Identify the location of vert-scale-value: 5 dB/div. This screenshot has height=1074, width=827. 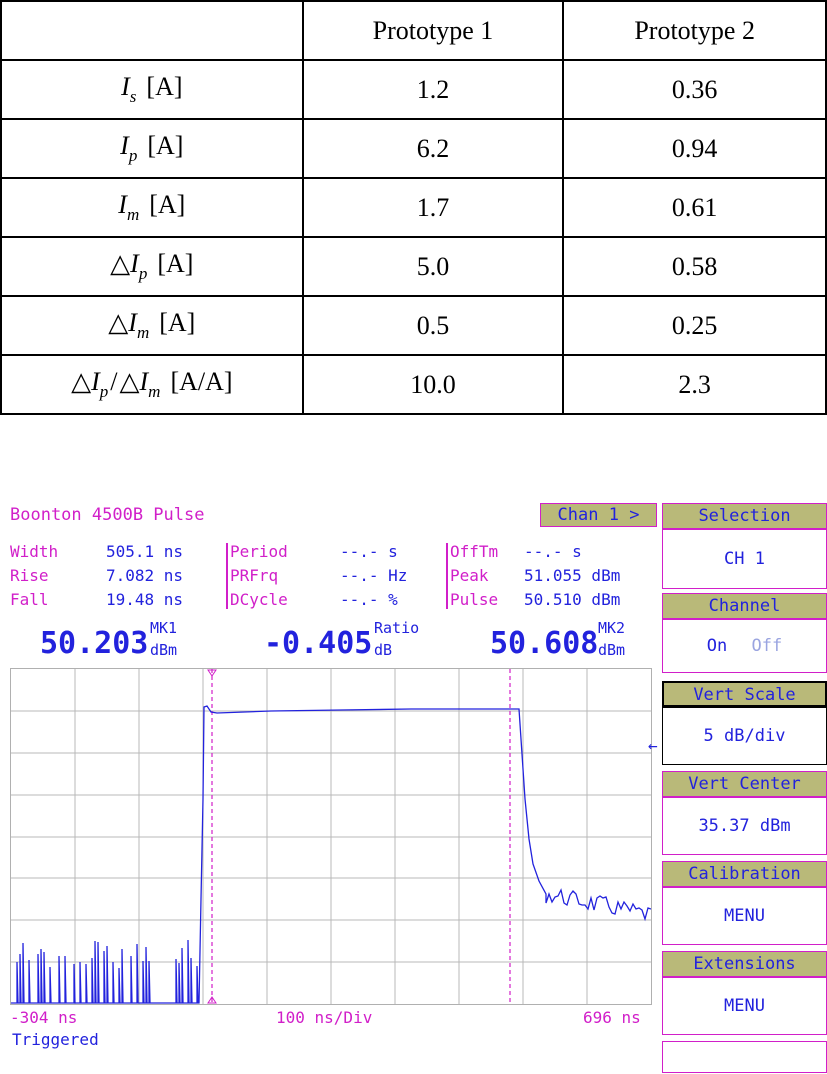
(744, 736).